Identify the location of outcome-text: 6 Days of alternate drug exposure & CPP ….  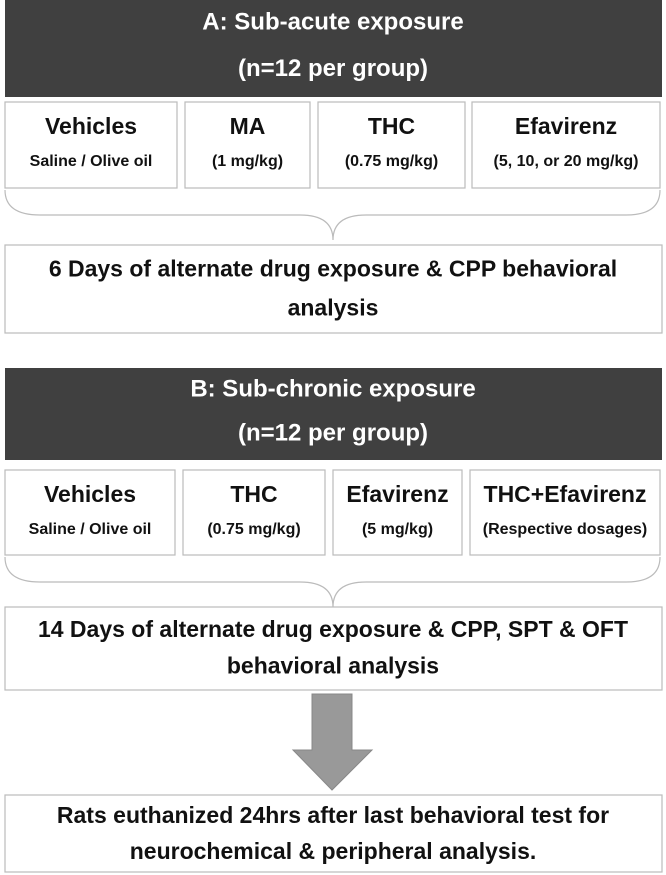
(333, 269).